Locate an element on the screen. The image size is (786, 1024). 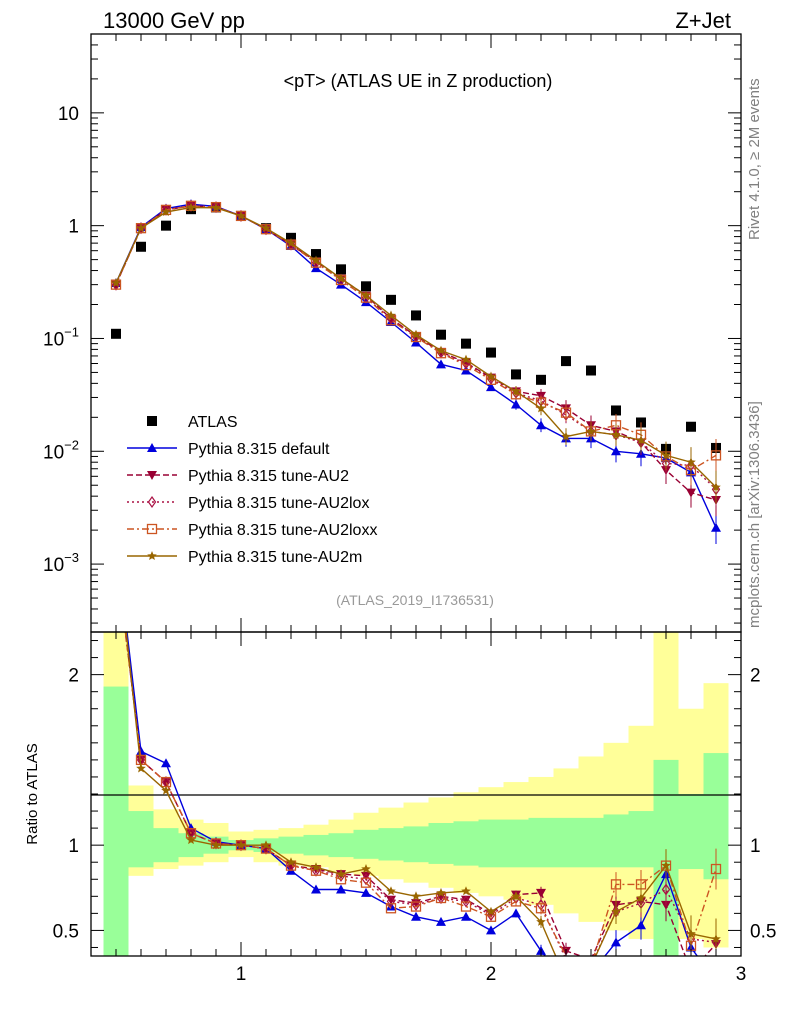
legend-marker-atlas is located at coordinates (152, 421).